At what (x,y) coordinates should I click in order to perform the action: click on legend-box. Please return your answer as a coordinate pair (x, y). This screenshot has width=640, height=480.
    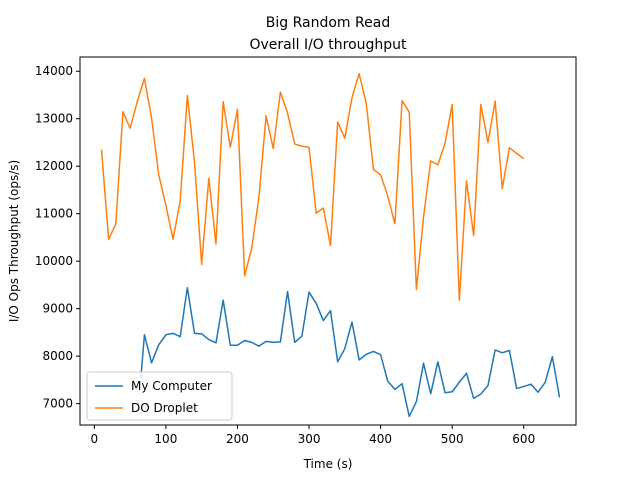
    Looking at the image, I should click on (159, 396).